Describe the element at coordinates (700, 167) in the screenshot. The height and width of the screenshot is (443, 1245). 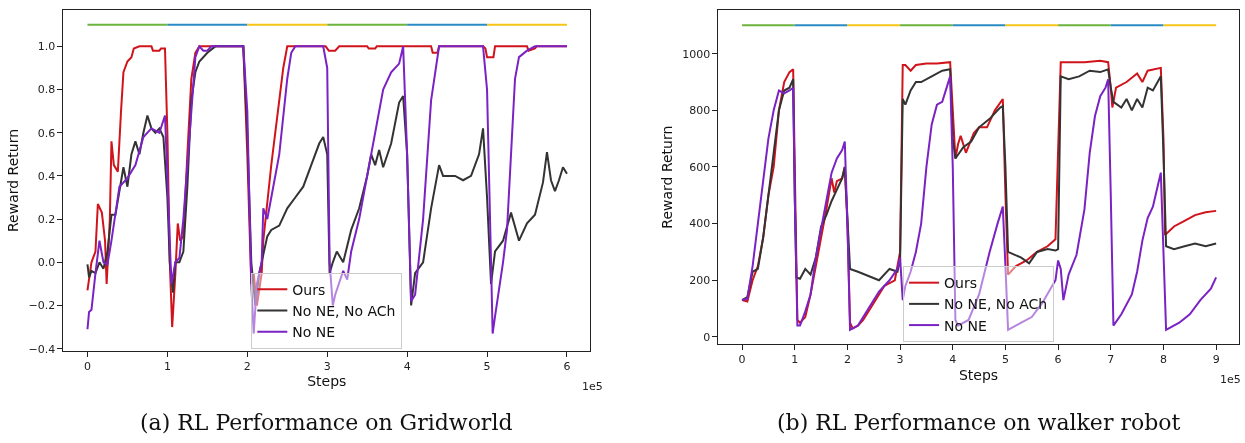
I see `y-tick-label: 600` at that location.